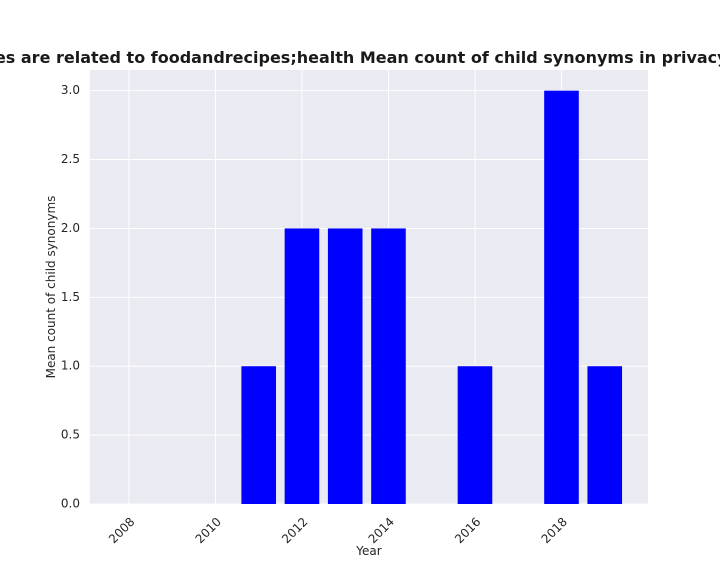 This screenshot has width=720, height=576. Describe the element at coordinates (381, 530) in the screenshot. I see `x-tick-label: 2014` at that location.